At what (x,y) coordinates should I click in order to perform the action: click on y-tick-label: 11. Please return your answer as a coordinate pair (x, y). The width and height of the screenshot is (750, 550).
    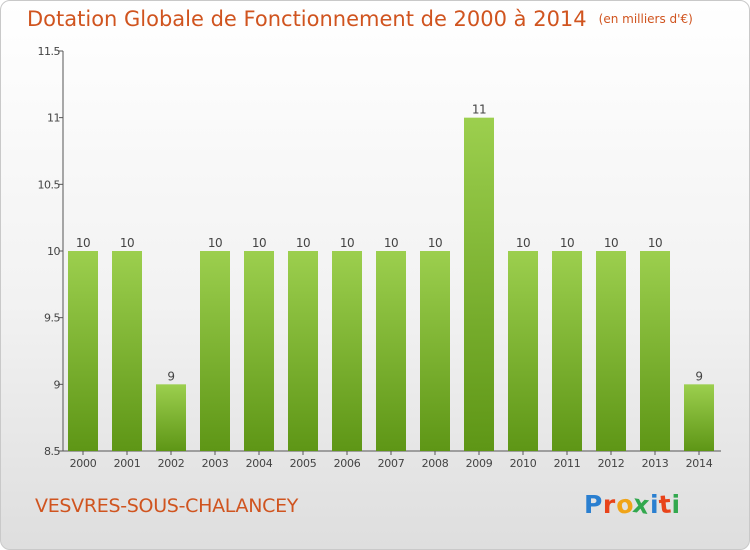
    Looking at the image, I should click on (53, 118).